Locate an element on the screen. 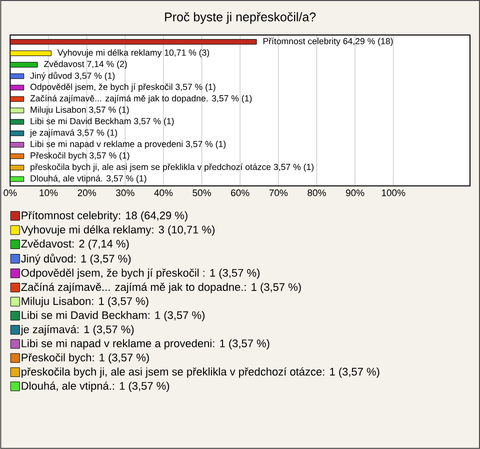 The width and height of the screenshot is (480, 449). legend-label: Zvědavost: 2 (7,14 %) is located at coordinates (75, 245).